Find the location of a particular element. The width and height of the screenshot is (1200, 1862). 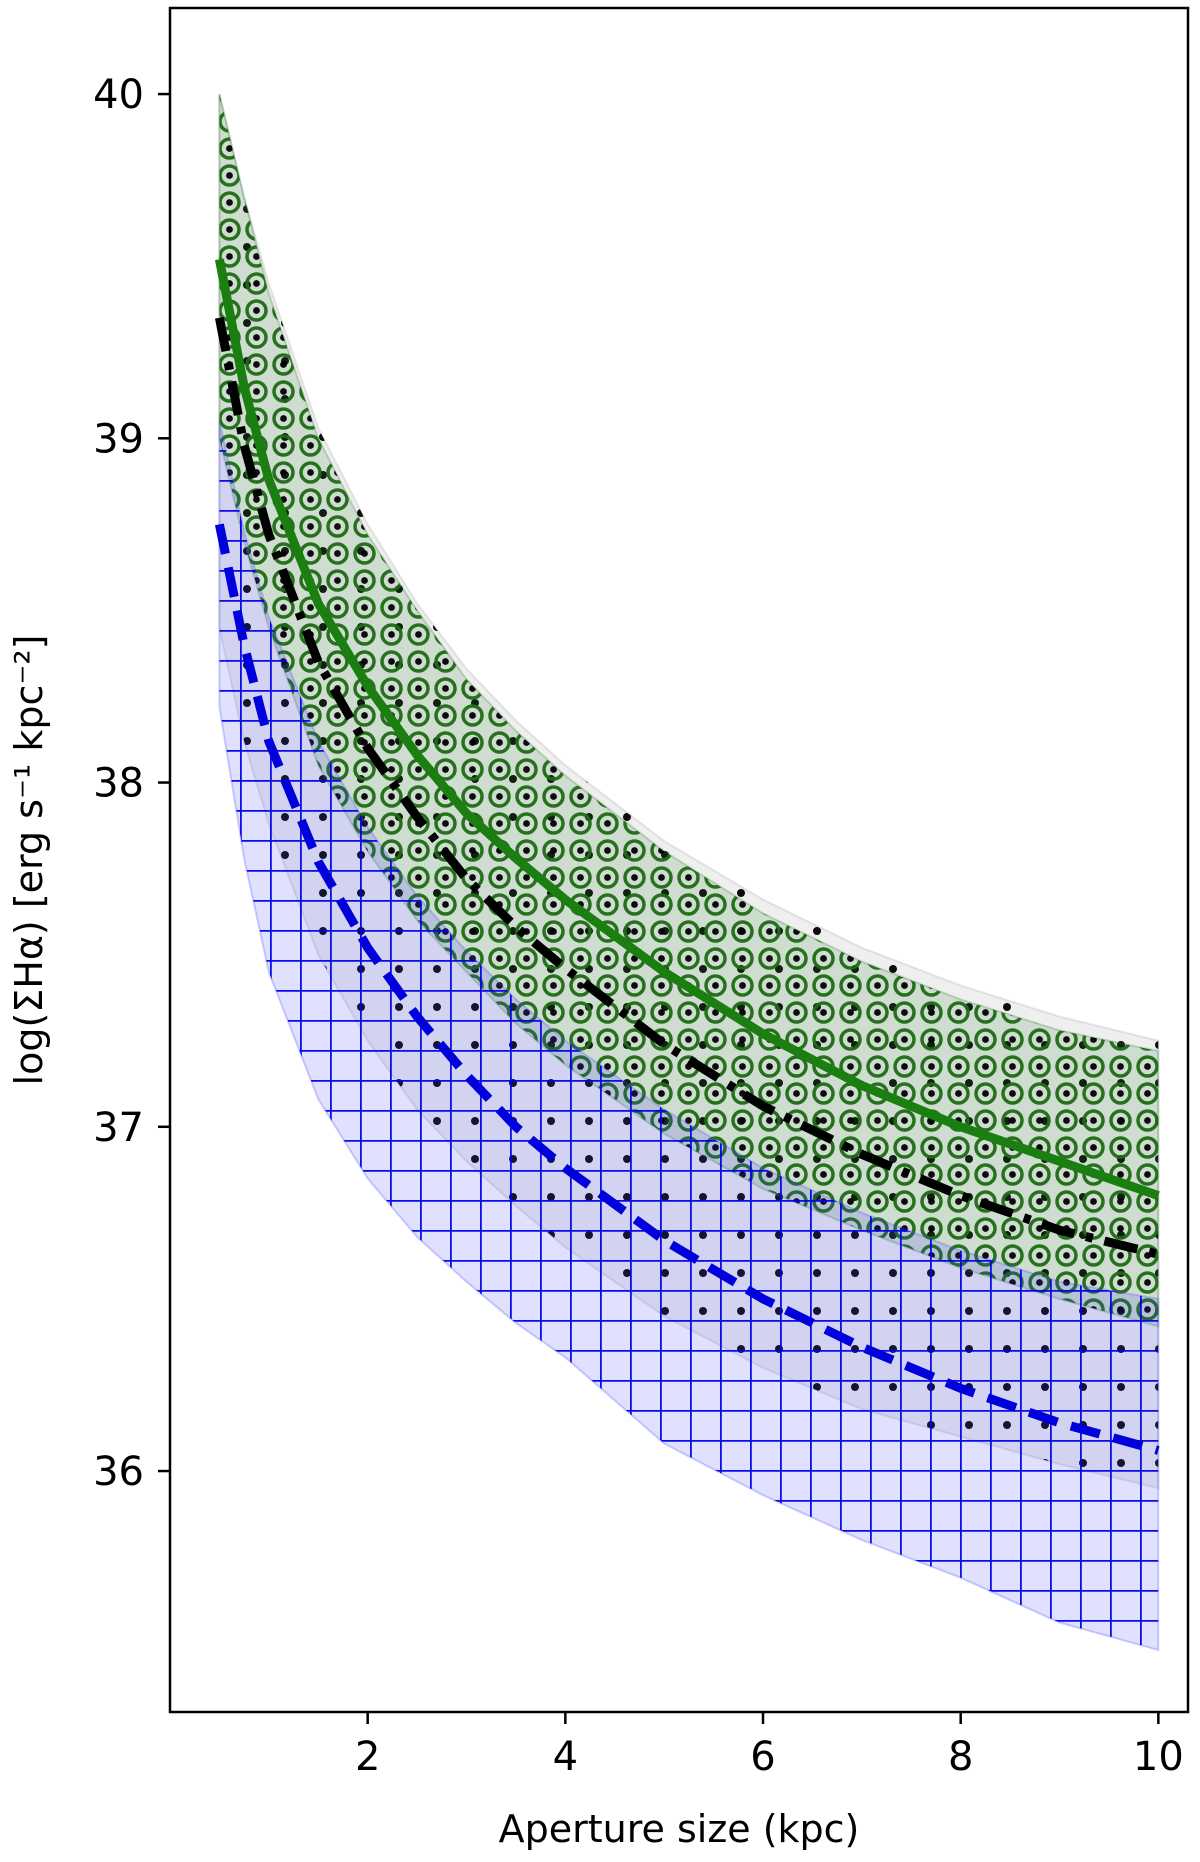

x-tick-label: 4 is located at coordinates (565, 1757).